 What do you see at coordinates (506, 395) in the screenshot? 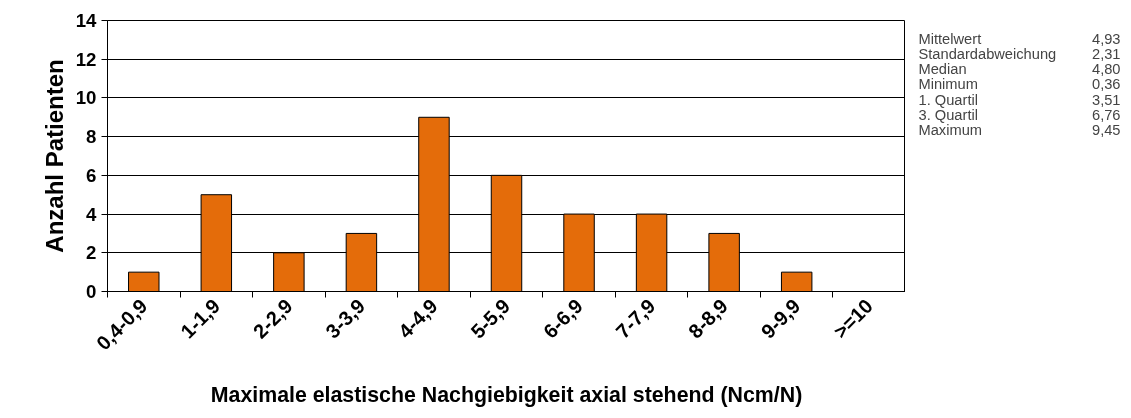
I see `x-axis-title: Maximale elastische Nachgiebigkeit axial stehend (Ncm/N)` at bounding box center [506, 395].